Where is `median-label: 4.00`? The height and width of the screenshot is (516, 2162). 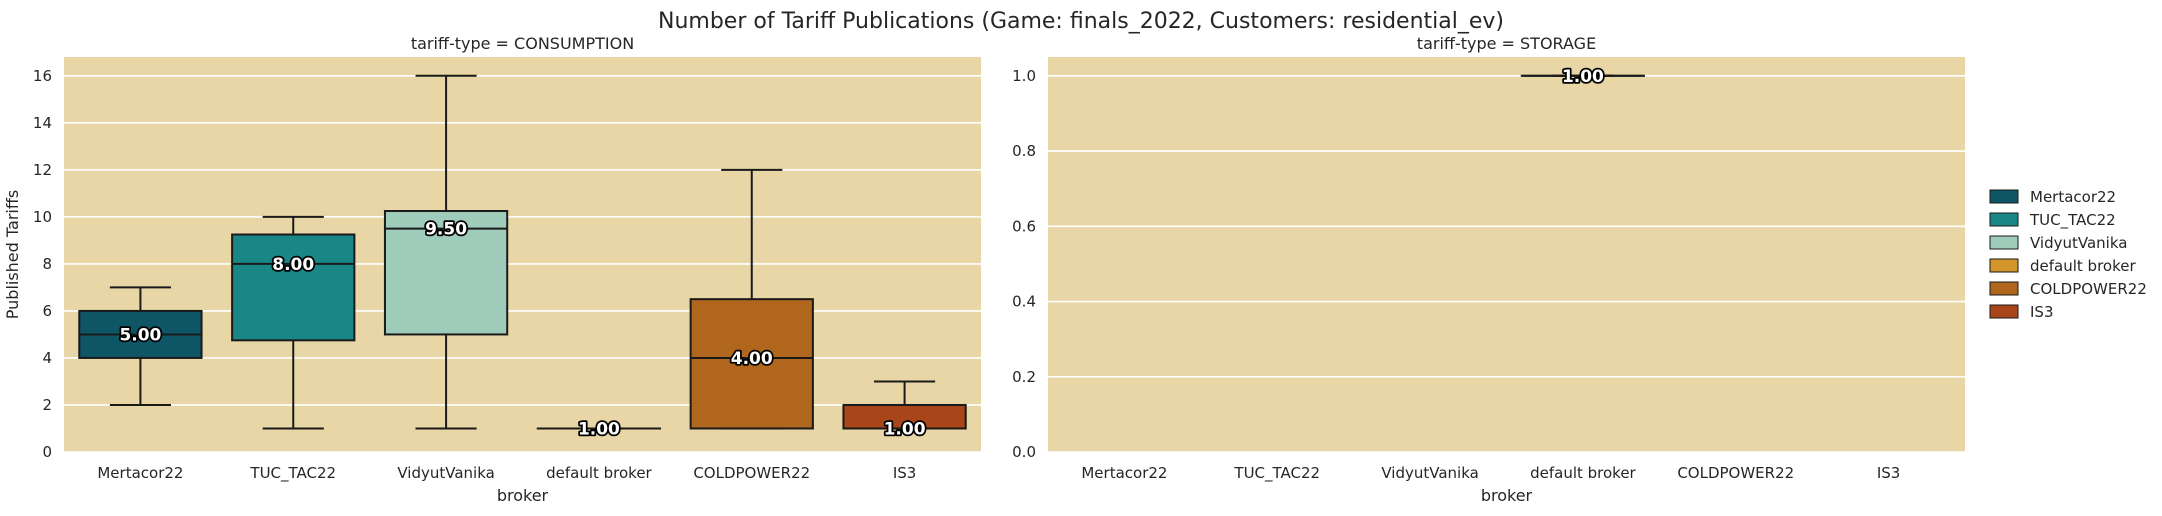 median-label: 4.00 is located at coordinates (752, 359).